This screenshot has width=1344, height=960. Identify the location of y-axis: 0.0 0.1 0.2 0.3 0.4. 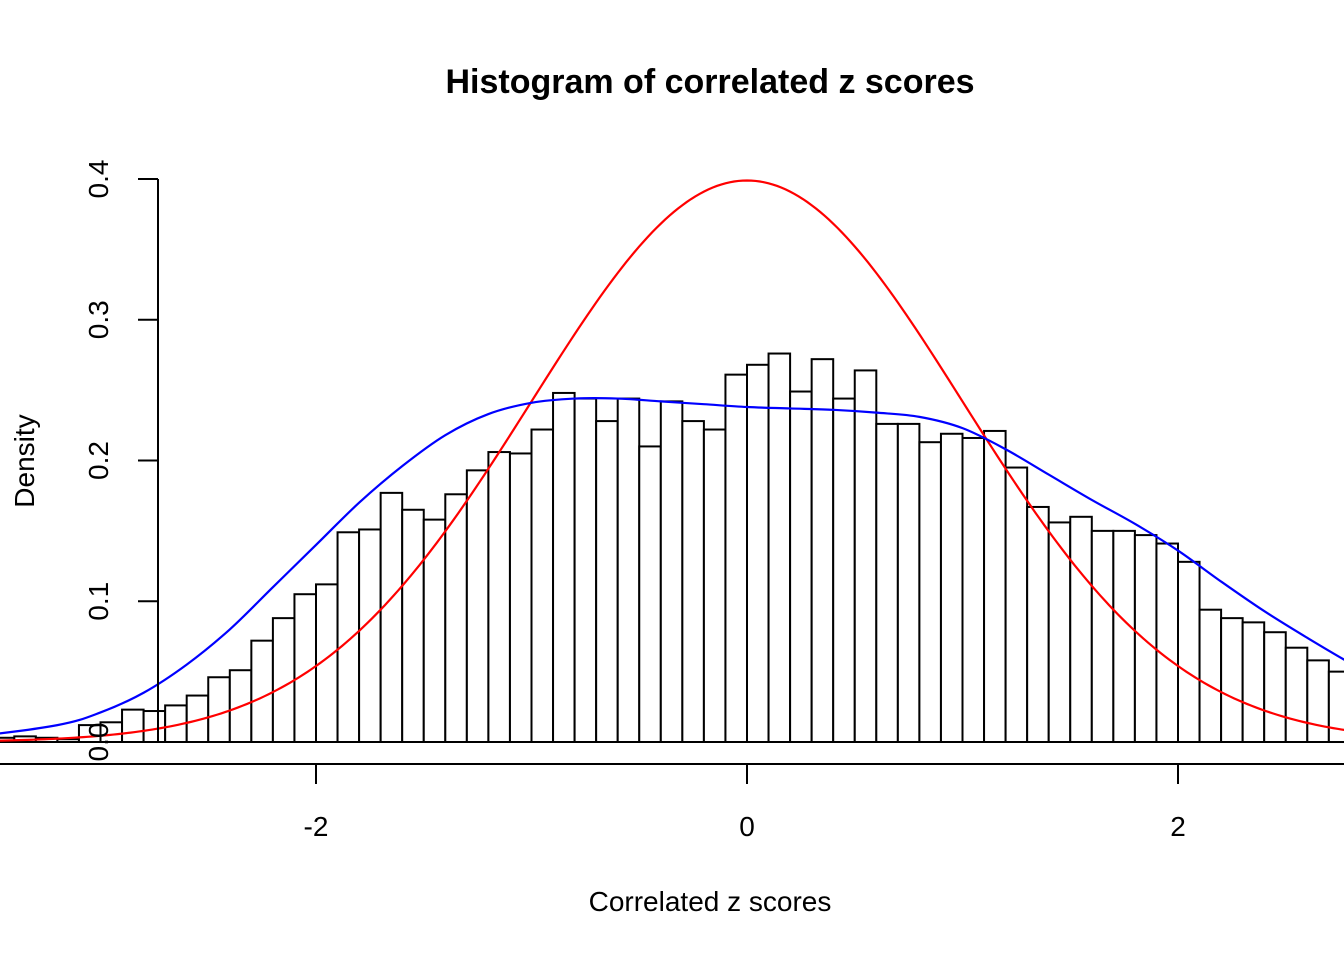
(121, 461).